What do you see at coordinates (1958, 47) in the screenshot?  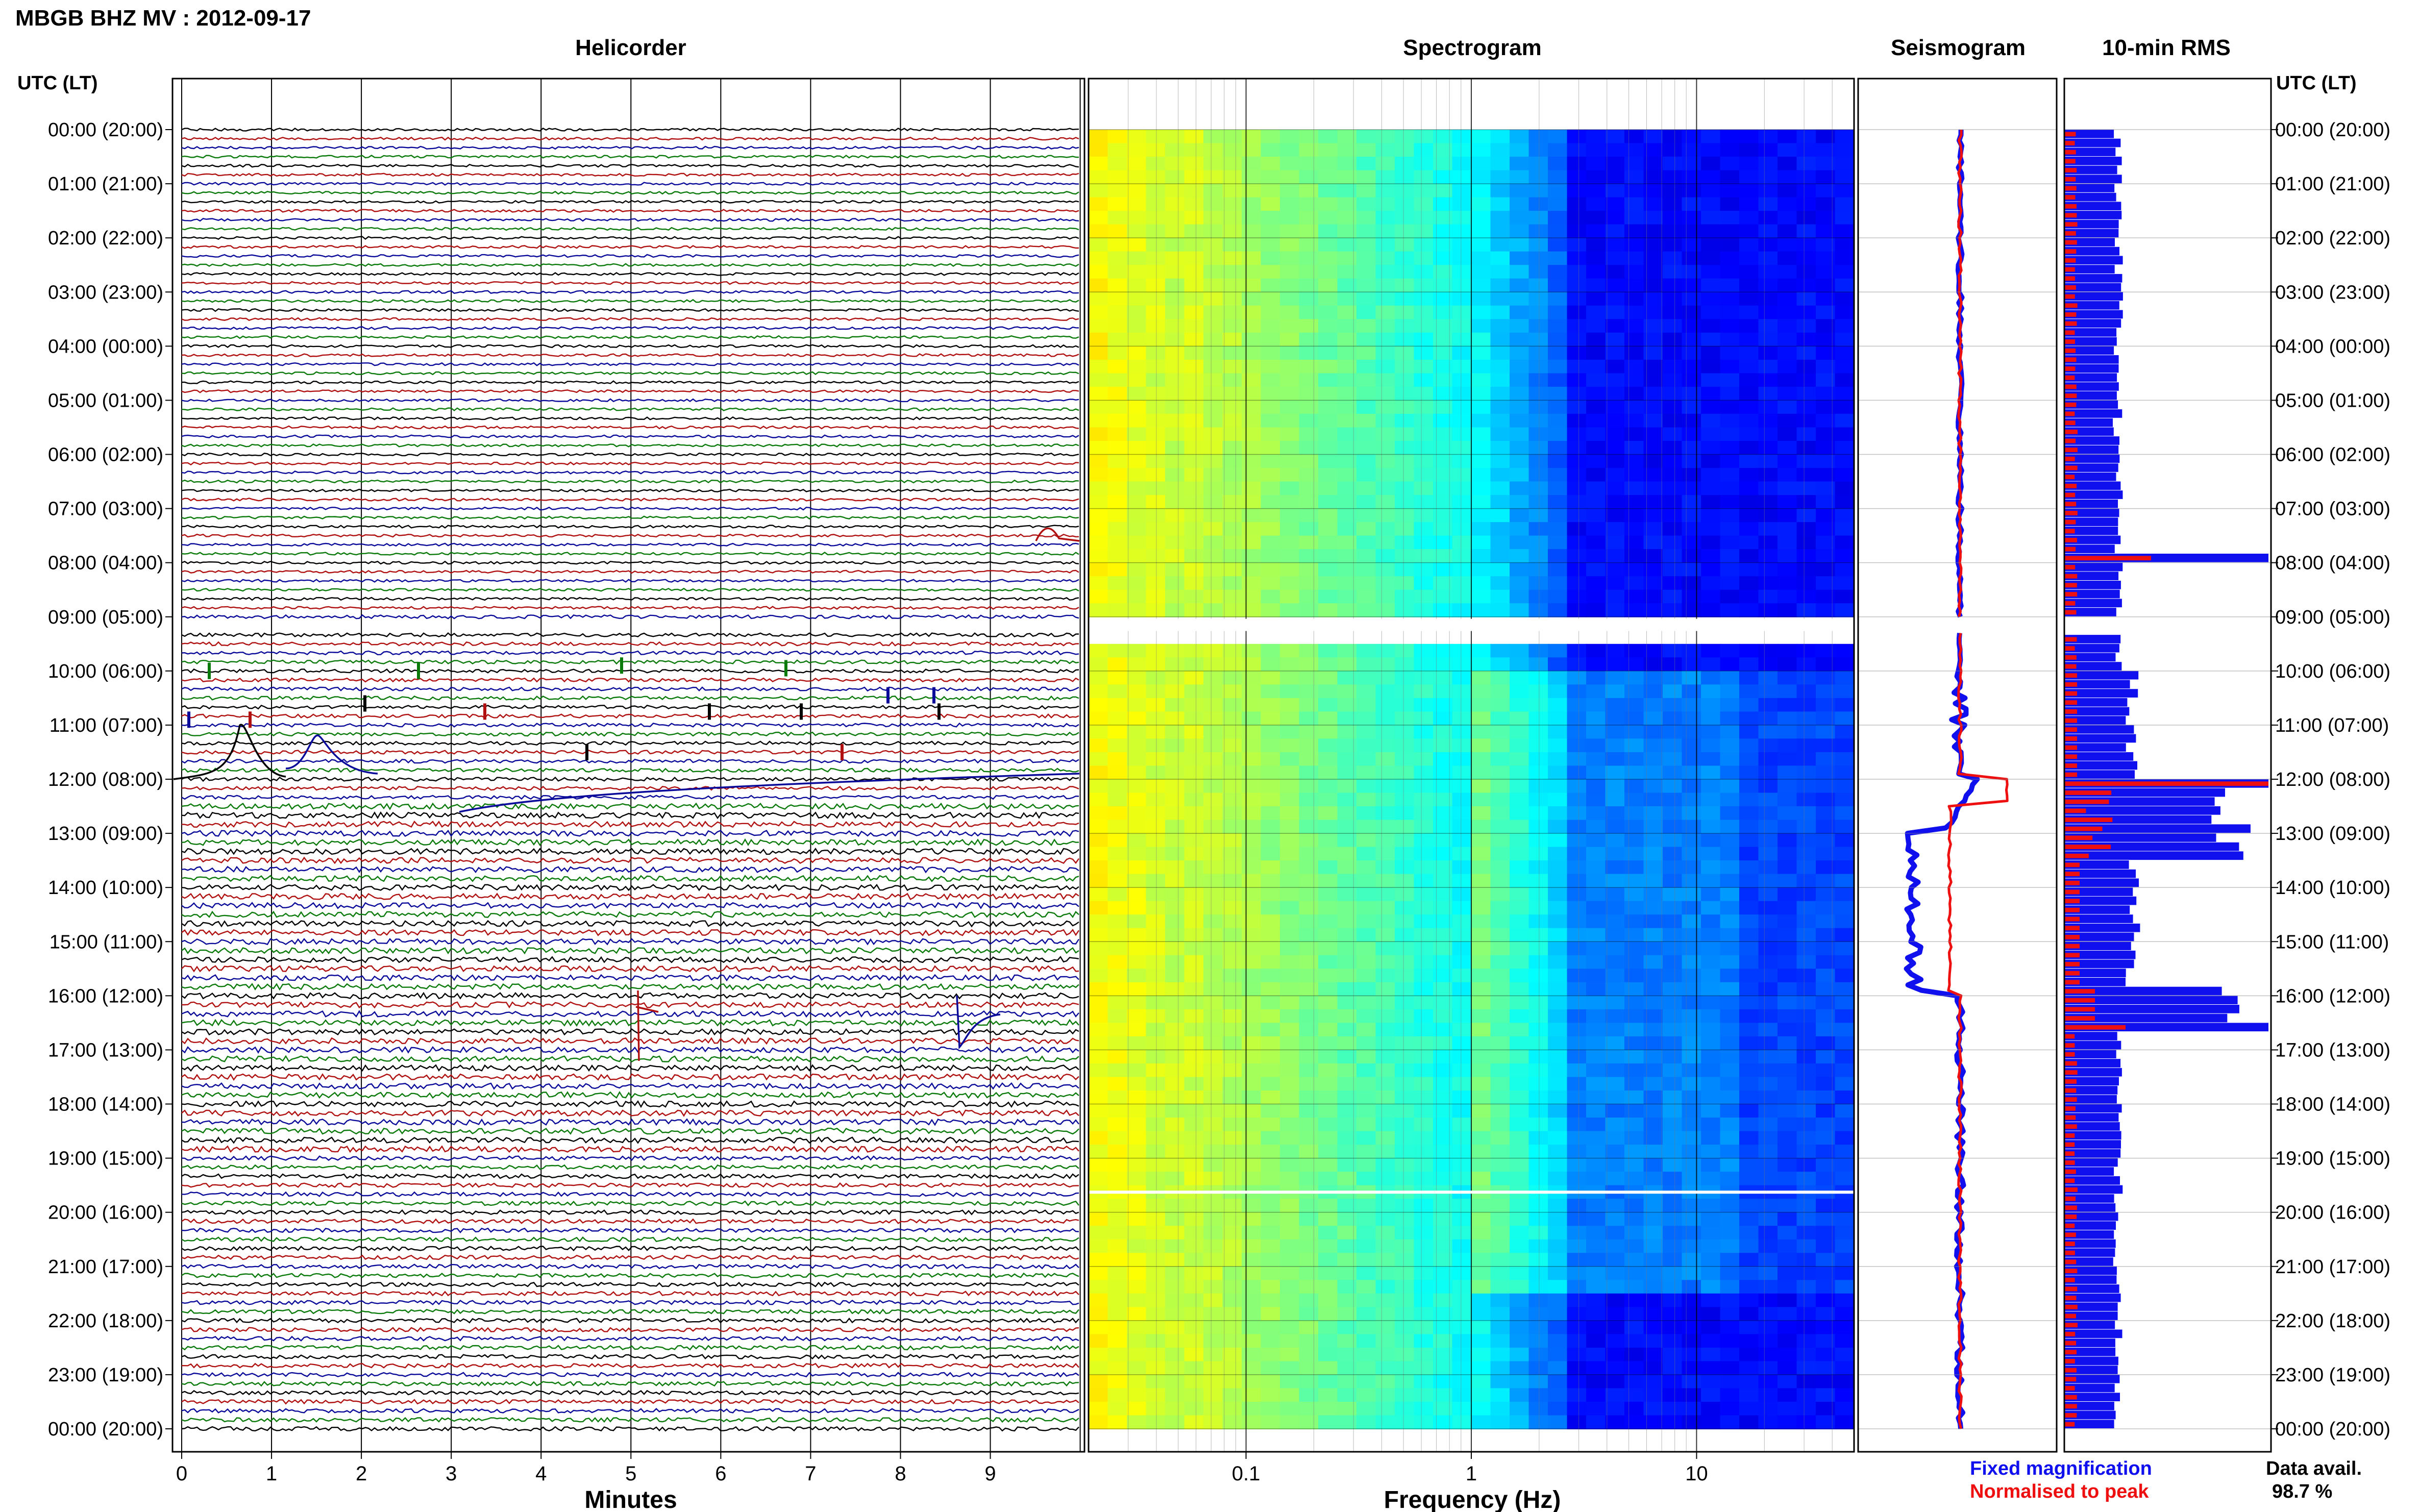 I see `seismogram-title: Seismogram` at bounding box center [1958, 47].